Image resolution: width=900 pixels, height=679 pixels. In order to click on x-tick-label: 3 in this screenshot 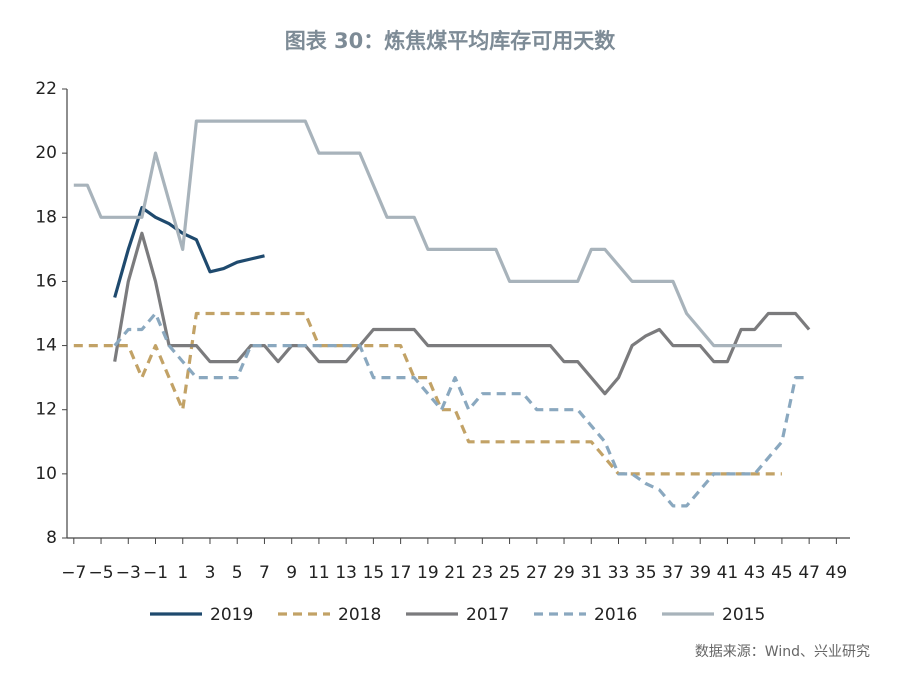, I will do `click(210, 573)`.